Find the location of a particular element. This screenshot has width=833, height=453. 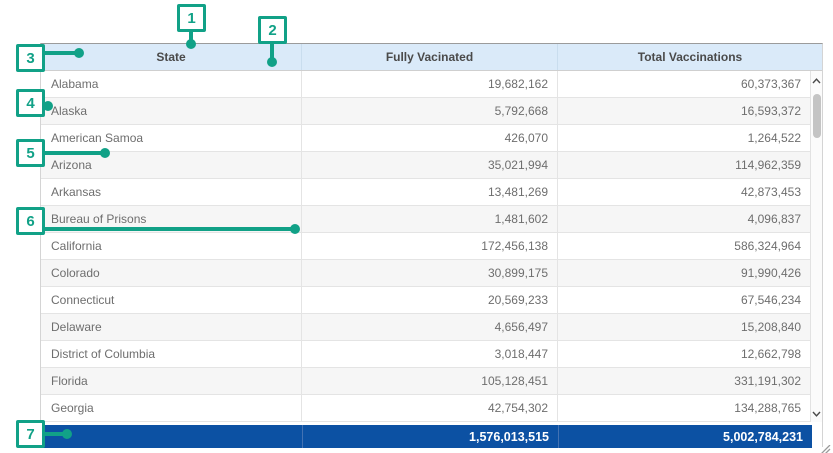

callout-2-dot is located at coordinates (272, 62).